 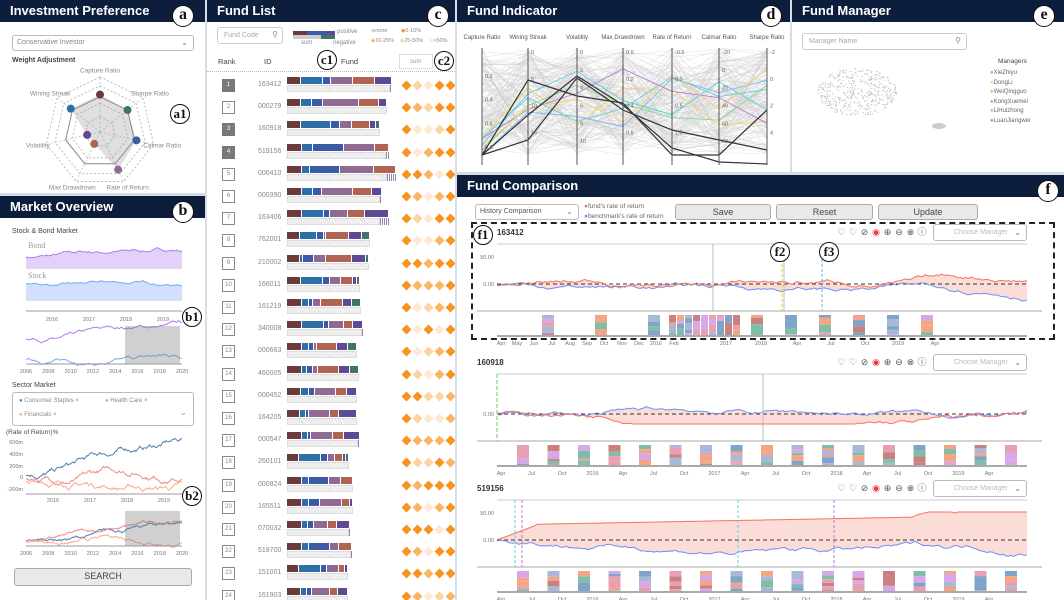 I want to click on fund-row: 22 519700, so click(x=331, y=552).